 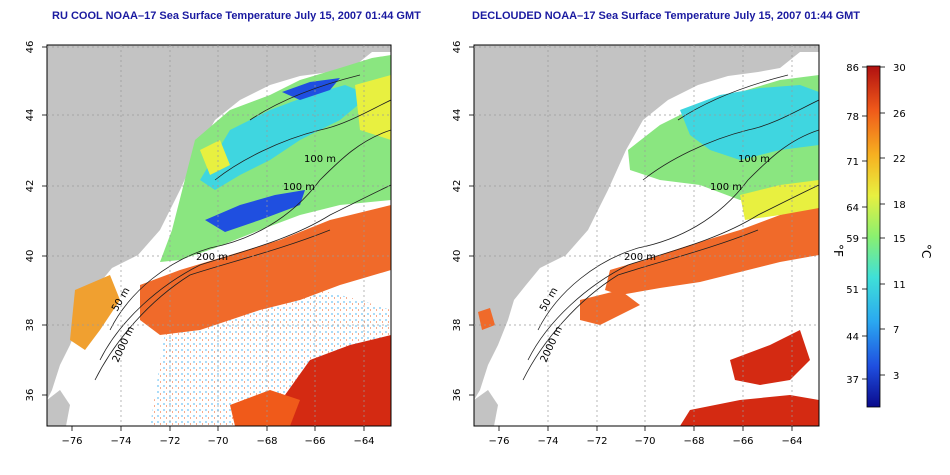 I want to click on celsius-tick-label: 3, so click(x=896, y=376).